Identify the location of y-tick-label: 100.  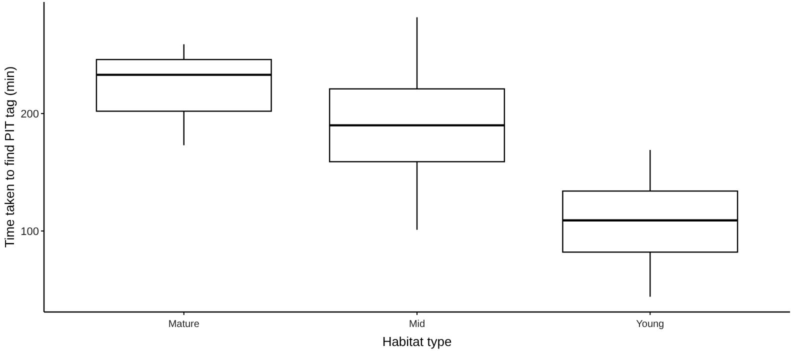
(29, 232).